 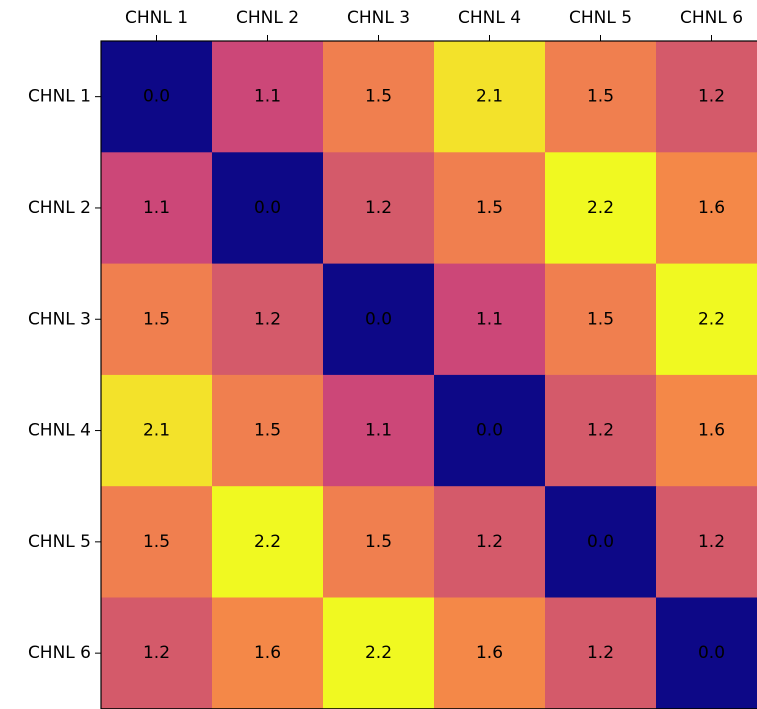 I want to click on heatmap-cell-r3-c6, so click(x=706, y=319).